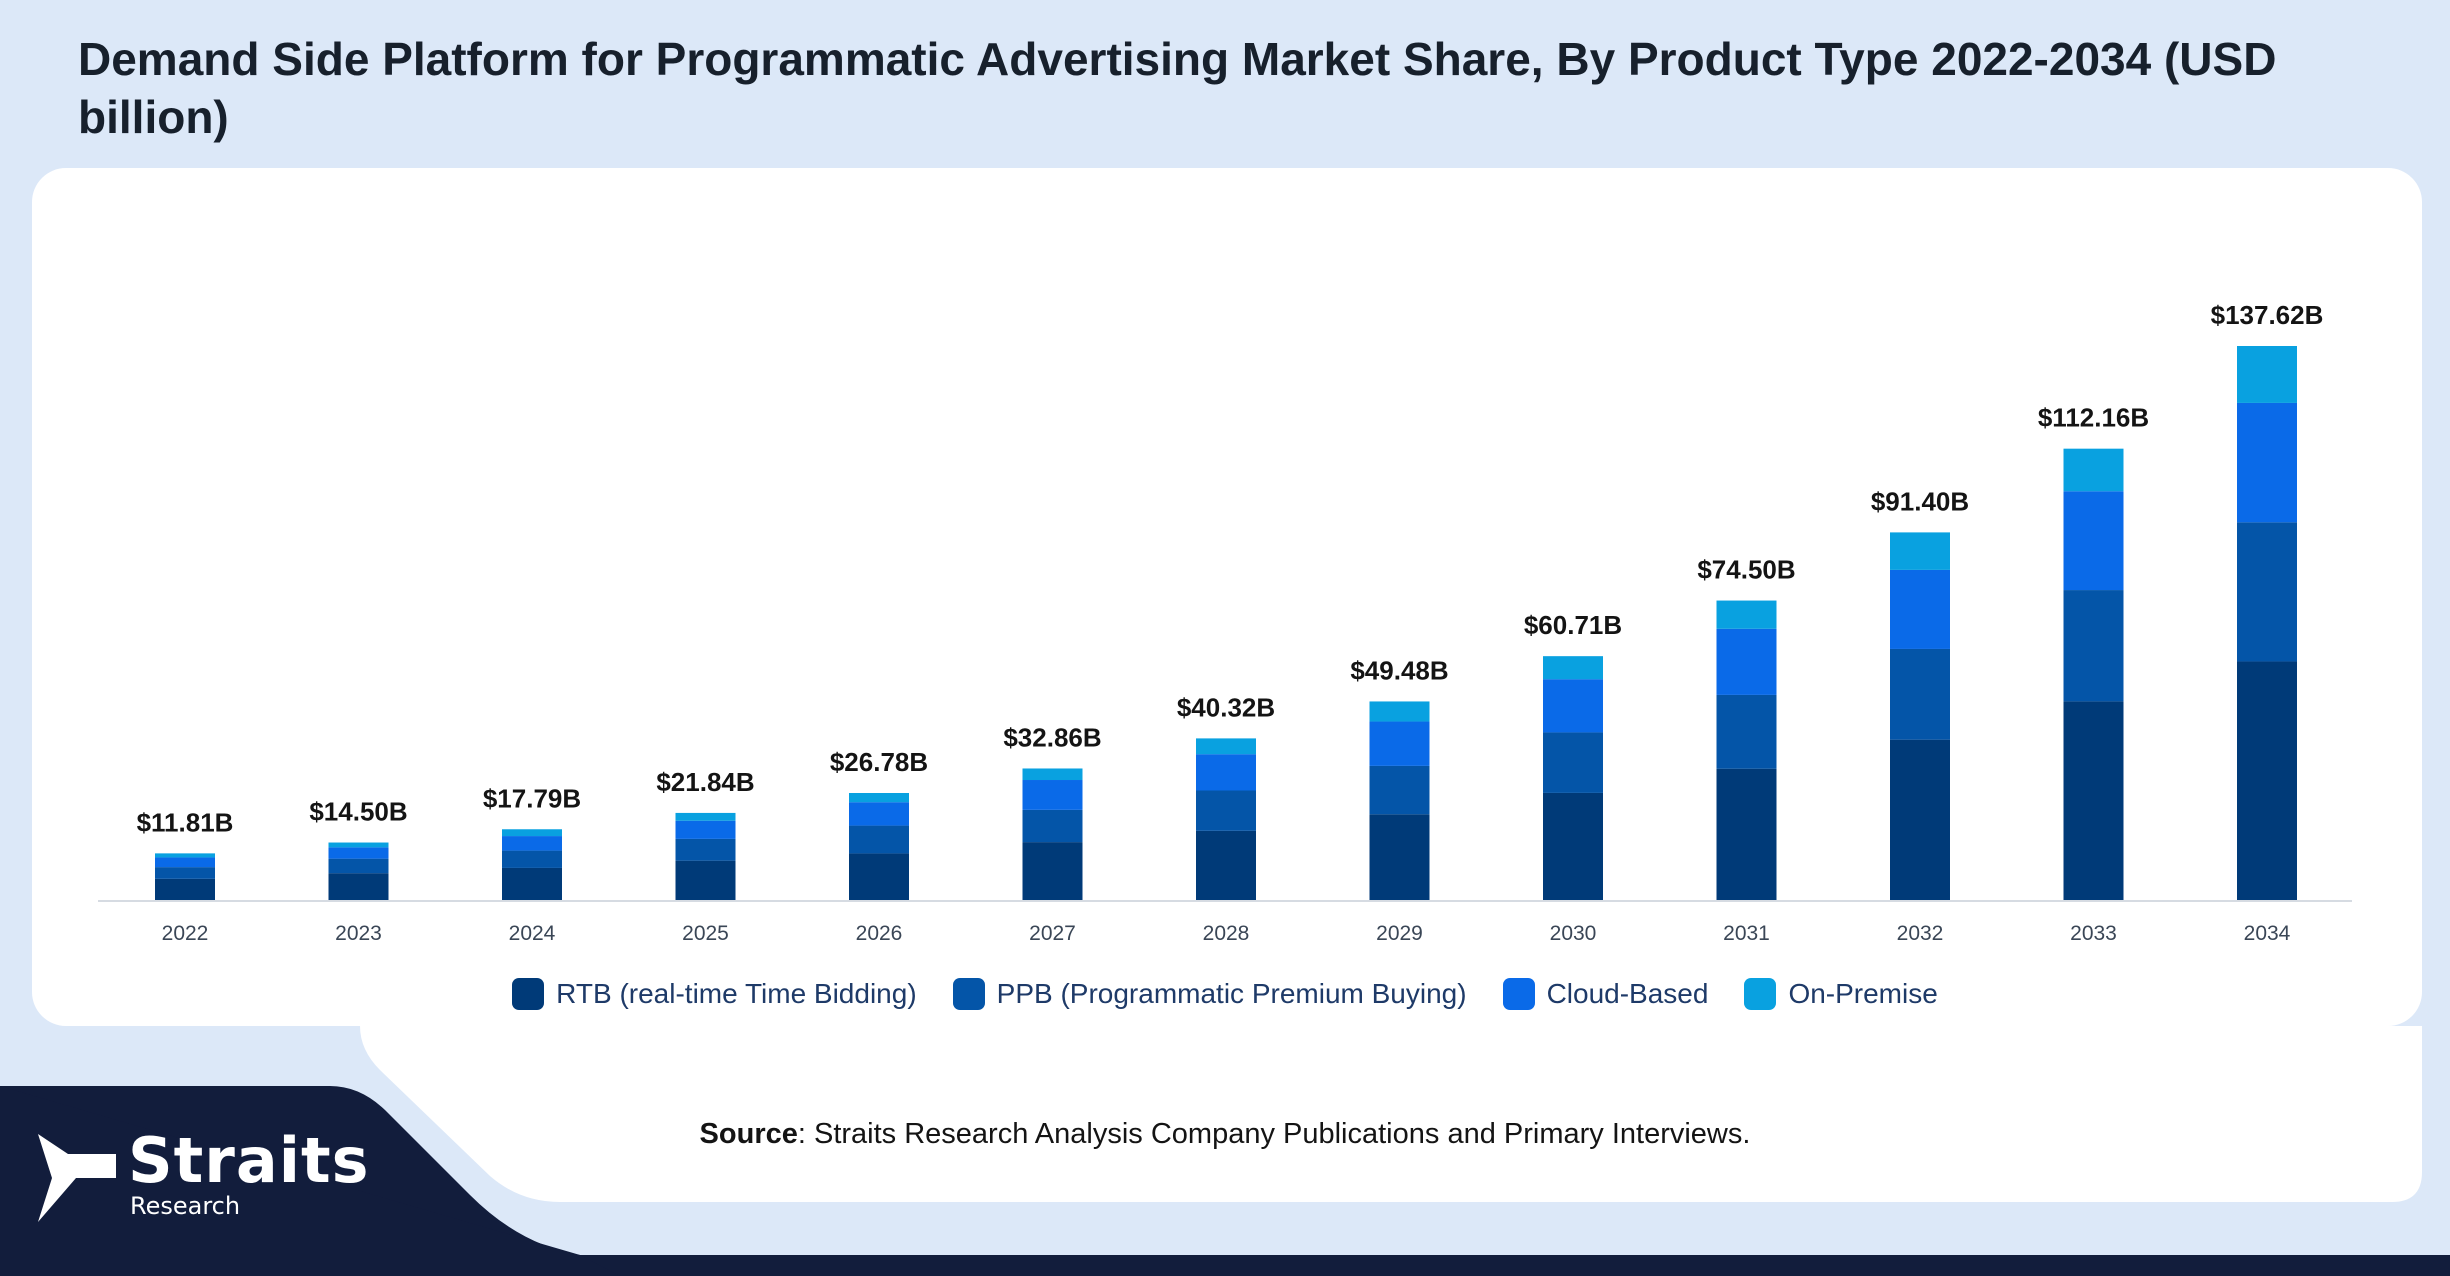 This screenshot has width=2450, height=1276. I want to click on bar-segment-2027-s1, so click(1052, 826).